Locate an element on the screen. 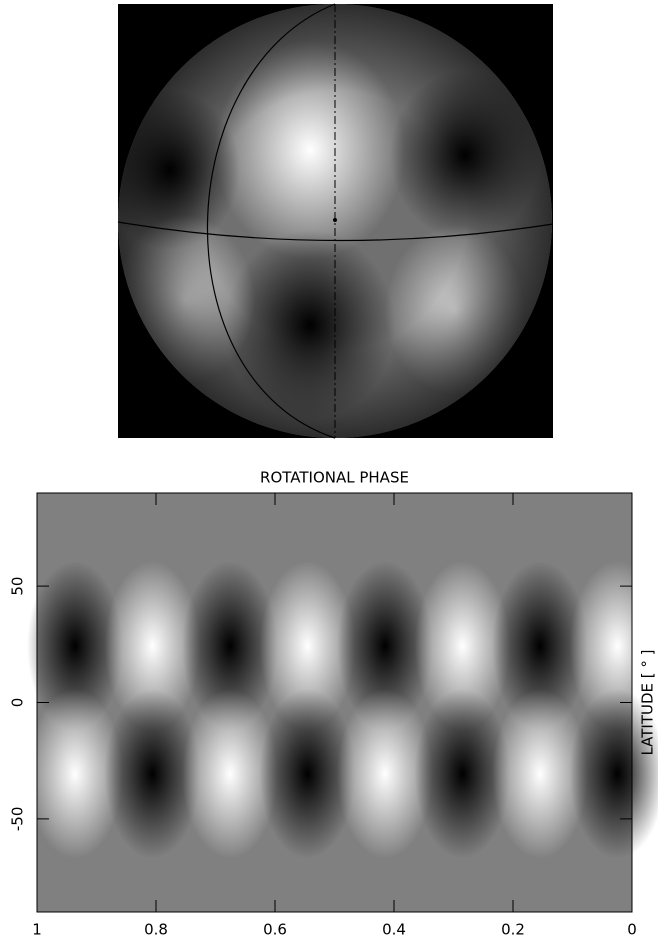  x-tick-label: 0.2 is located at coordinates (513, 930).